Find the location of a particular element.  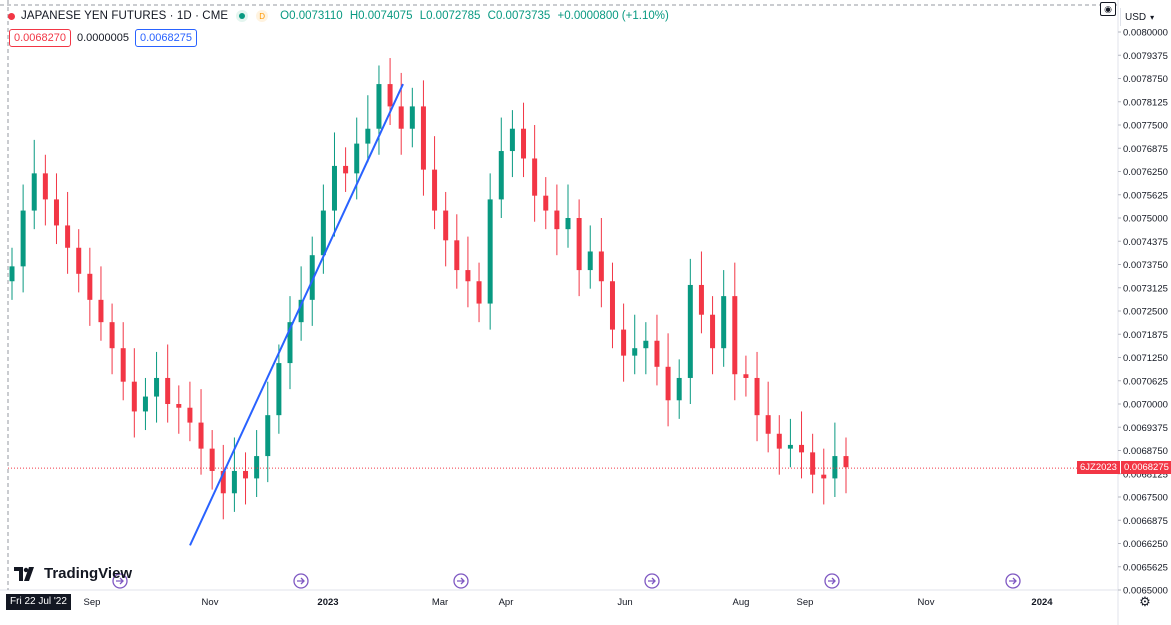

last-price-symbol: 6JZ2023 is located at coordinates (1098, 467).